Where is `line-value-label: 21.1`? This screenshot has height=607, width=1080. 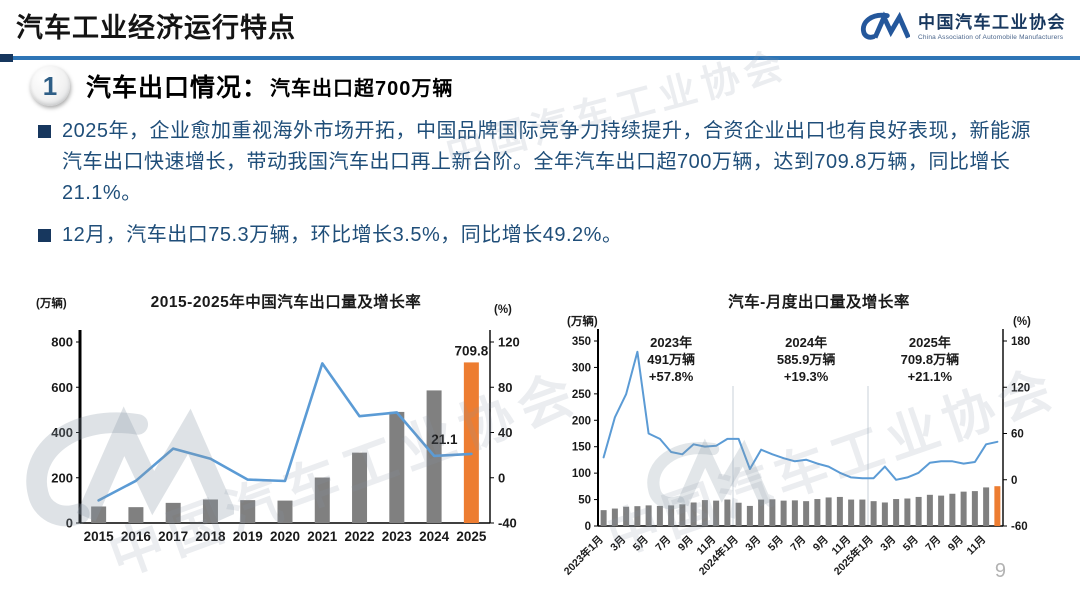
line-value-label: 21.1 is located at coordinates (444, 439).